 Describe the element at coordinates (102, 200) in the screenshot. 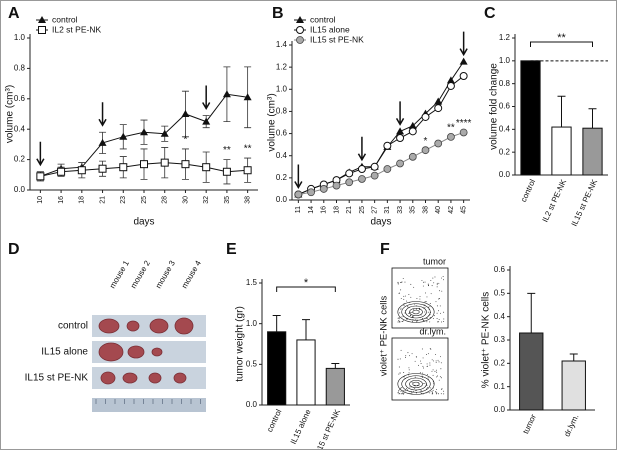

I see `x-tick-label: 21` at that location.